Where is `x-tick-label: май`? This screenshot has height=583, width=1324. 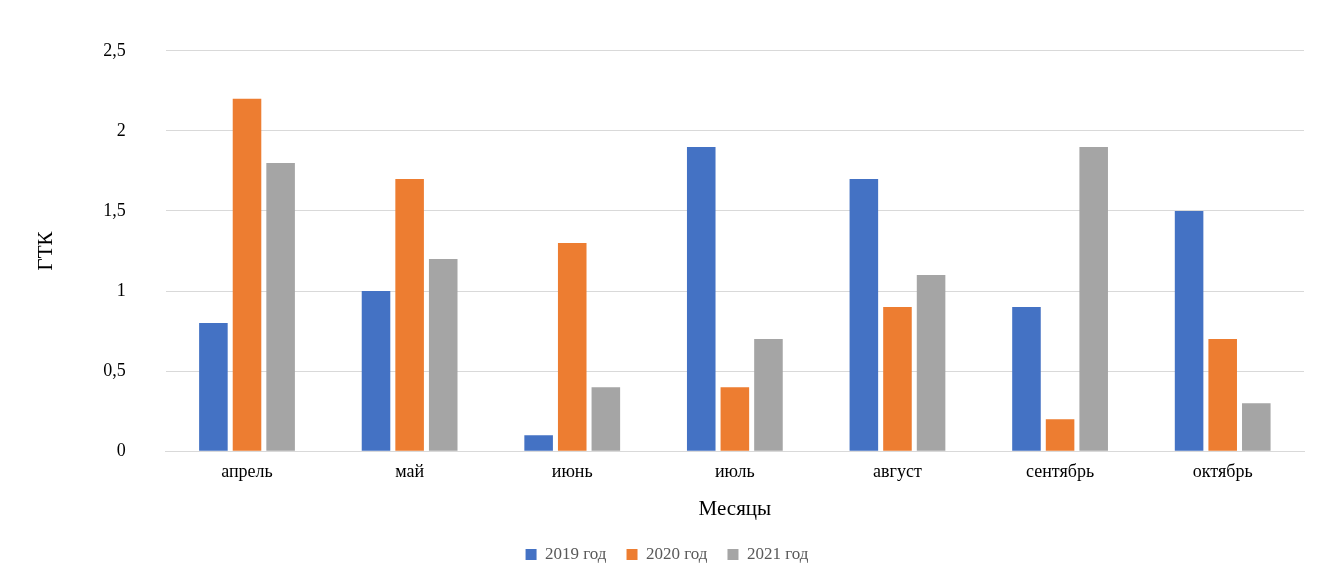
x-tick-label: май is located at coordinates (410, 470).